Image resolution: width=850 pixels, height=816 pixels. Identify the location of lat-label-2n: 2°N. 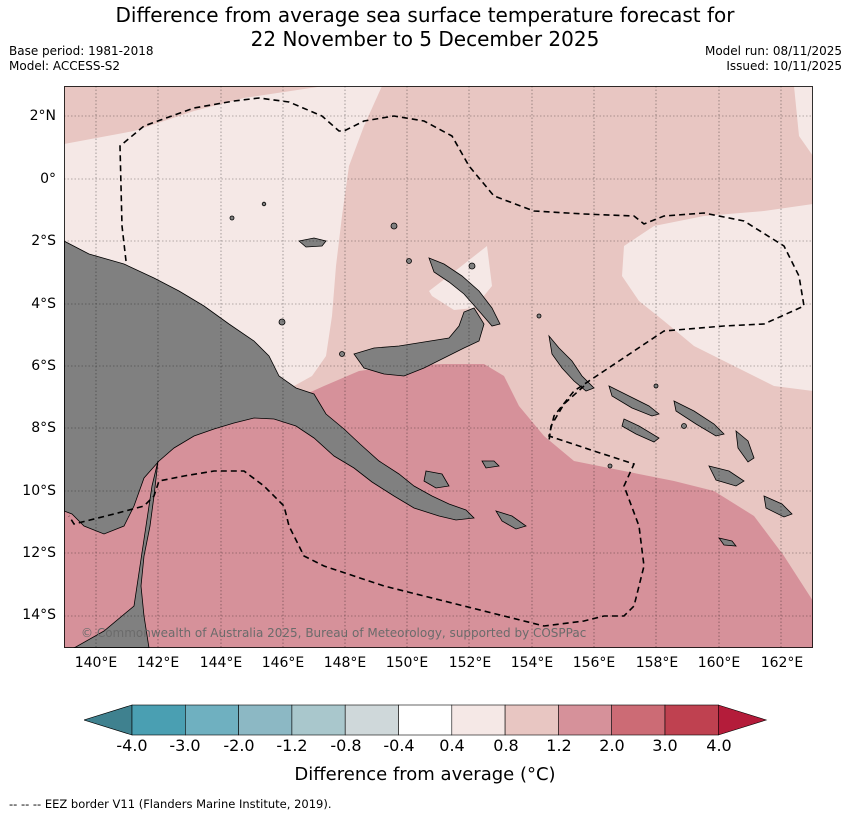
(42, 116).